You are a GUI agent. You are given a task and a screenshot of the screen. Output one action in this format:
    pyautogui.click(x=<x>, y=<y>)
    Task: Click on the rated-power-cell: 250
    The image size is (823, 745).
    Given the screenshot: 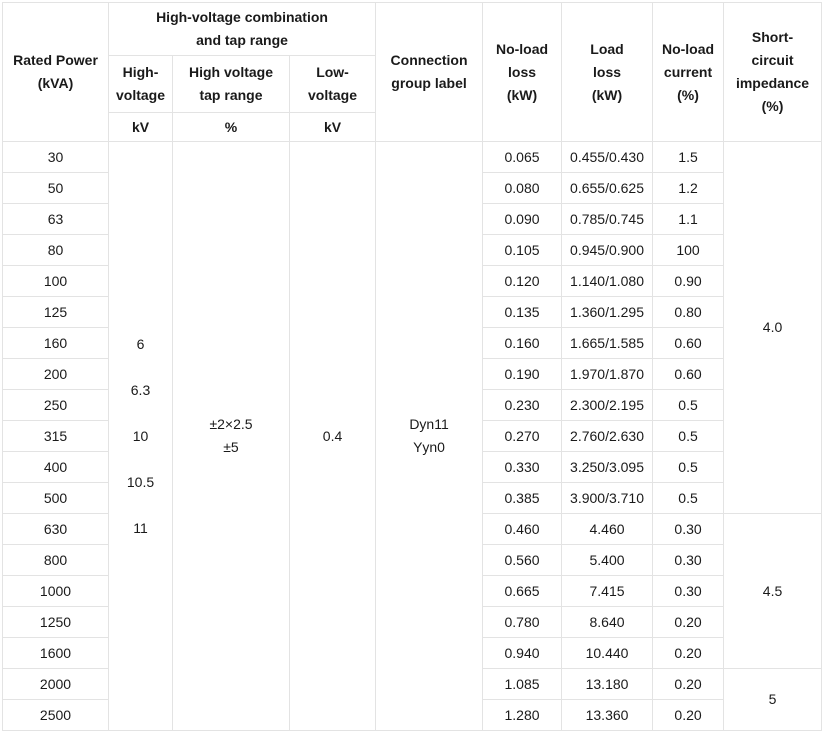 What is the action you would take?
    pyautogui.click(x=55, y=405)
    